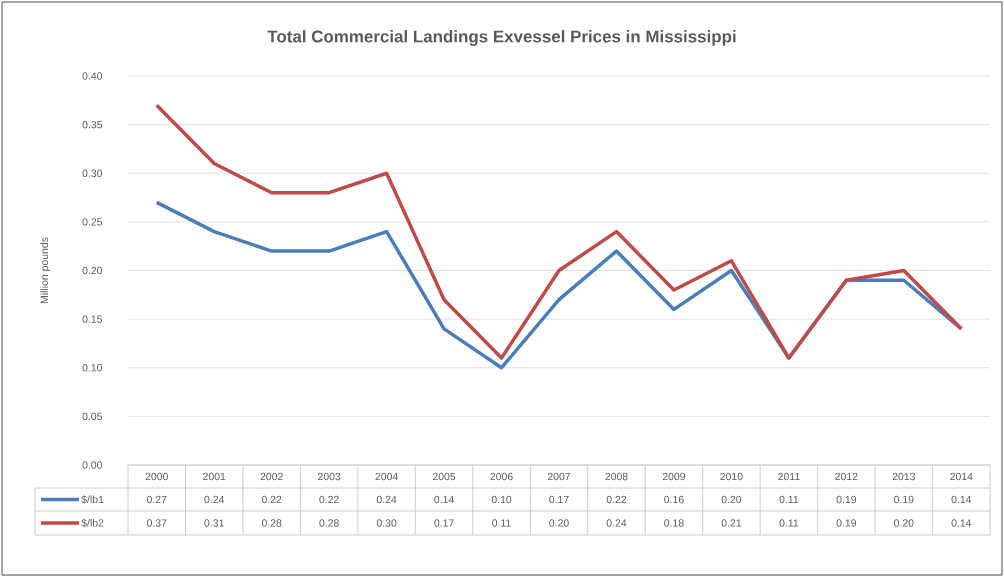 The height and width of the screenshot is (577, 1004). I want to click on y-tick-label: 0.00, so click(92, 465).